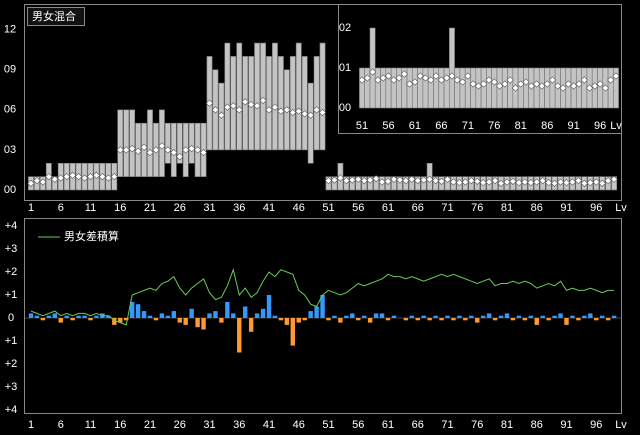 This screenshot has height=435, width=640. What do you see at coordinates (11, 364) in the screenshot?
I see `y-tick-label: +2` at bounding box center [11, 364].